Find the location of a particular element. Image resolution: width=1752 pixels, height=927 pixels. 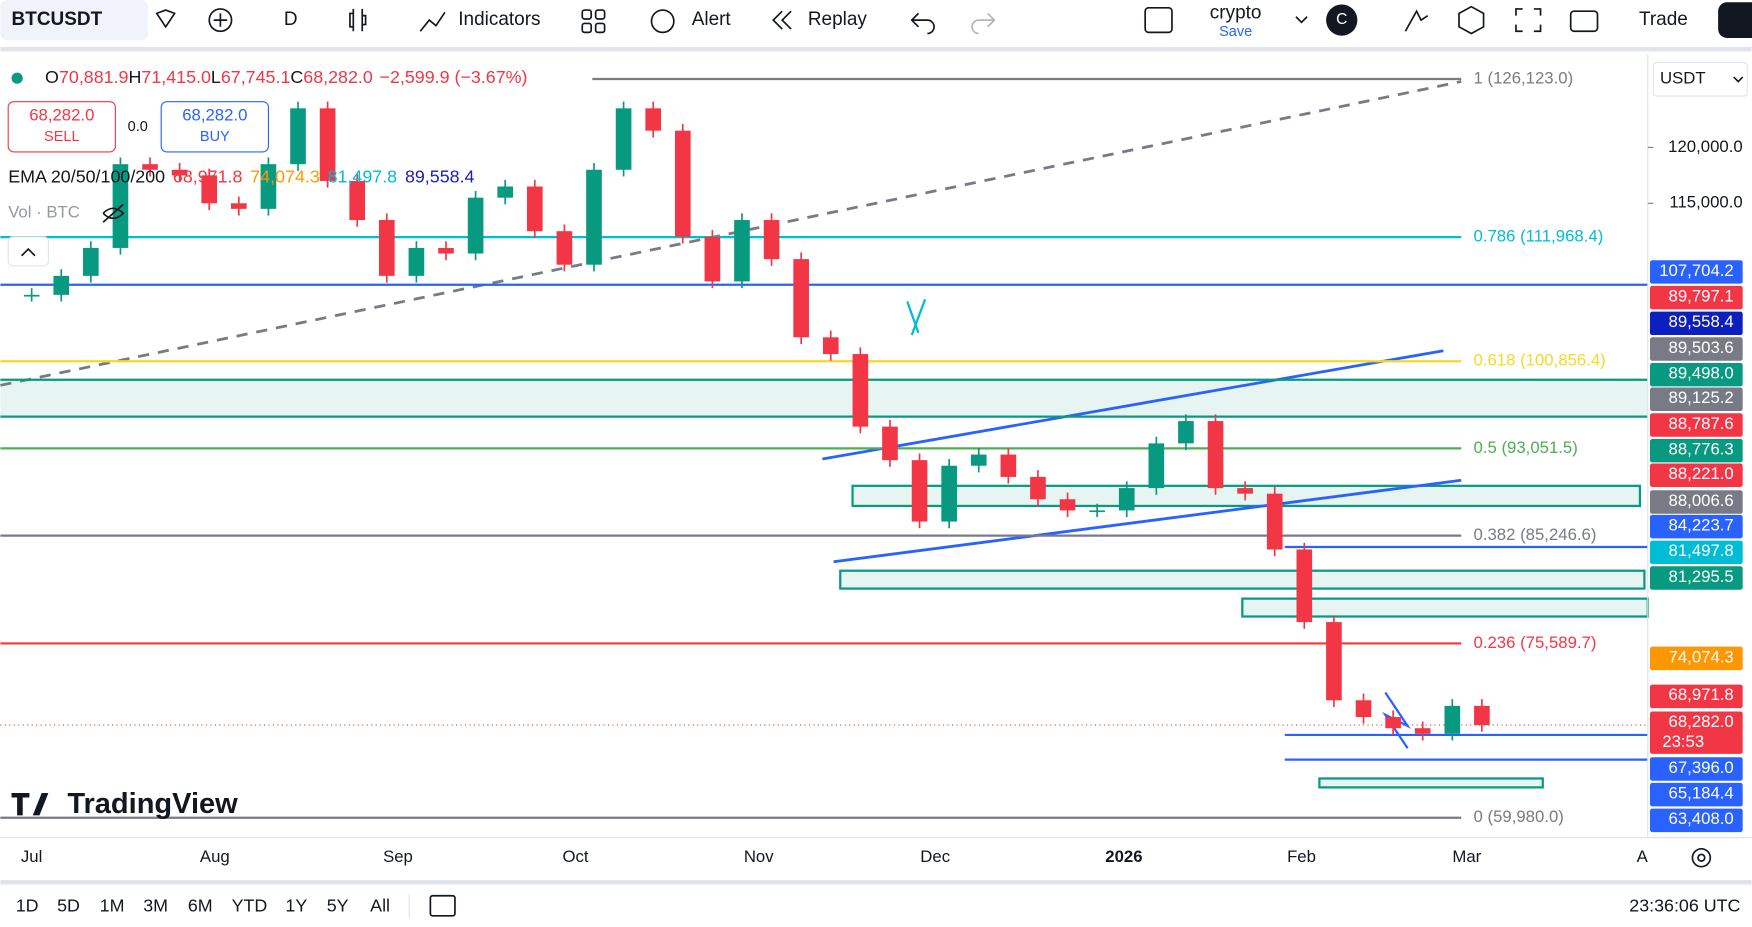

indicators-button: Indicators is located at coordinates (499, 19).